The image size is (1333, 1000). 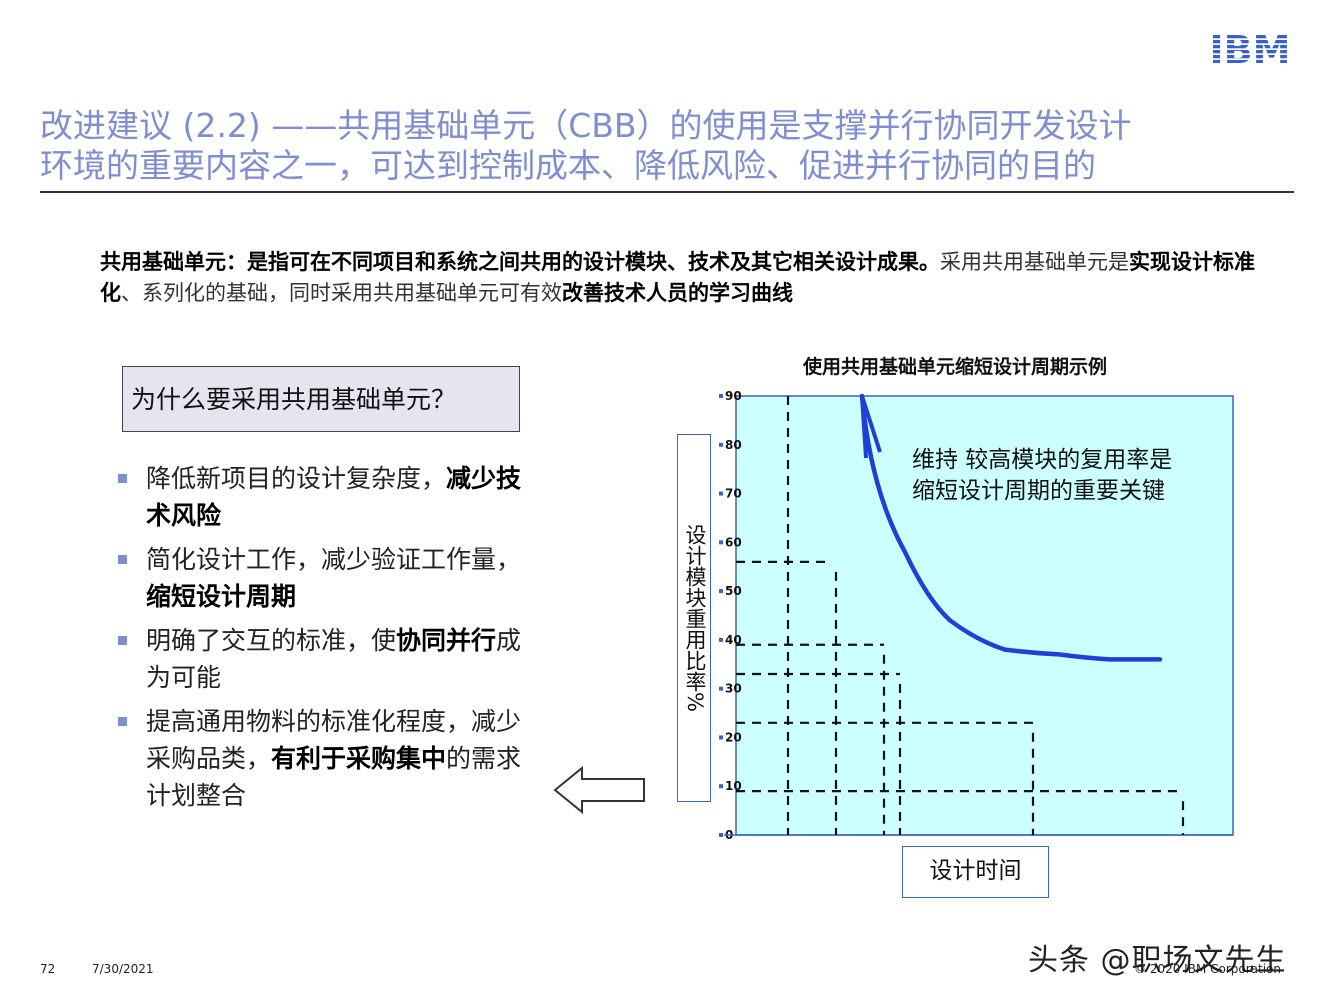 What do you see at coordinates (733, 786) in the screenshot?
I see `y-tick-label: 10` at bounding box center [733, 786].